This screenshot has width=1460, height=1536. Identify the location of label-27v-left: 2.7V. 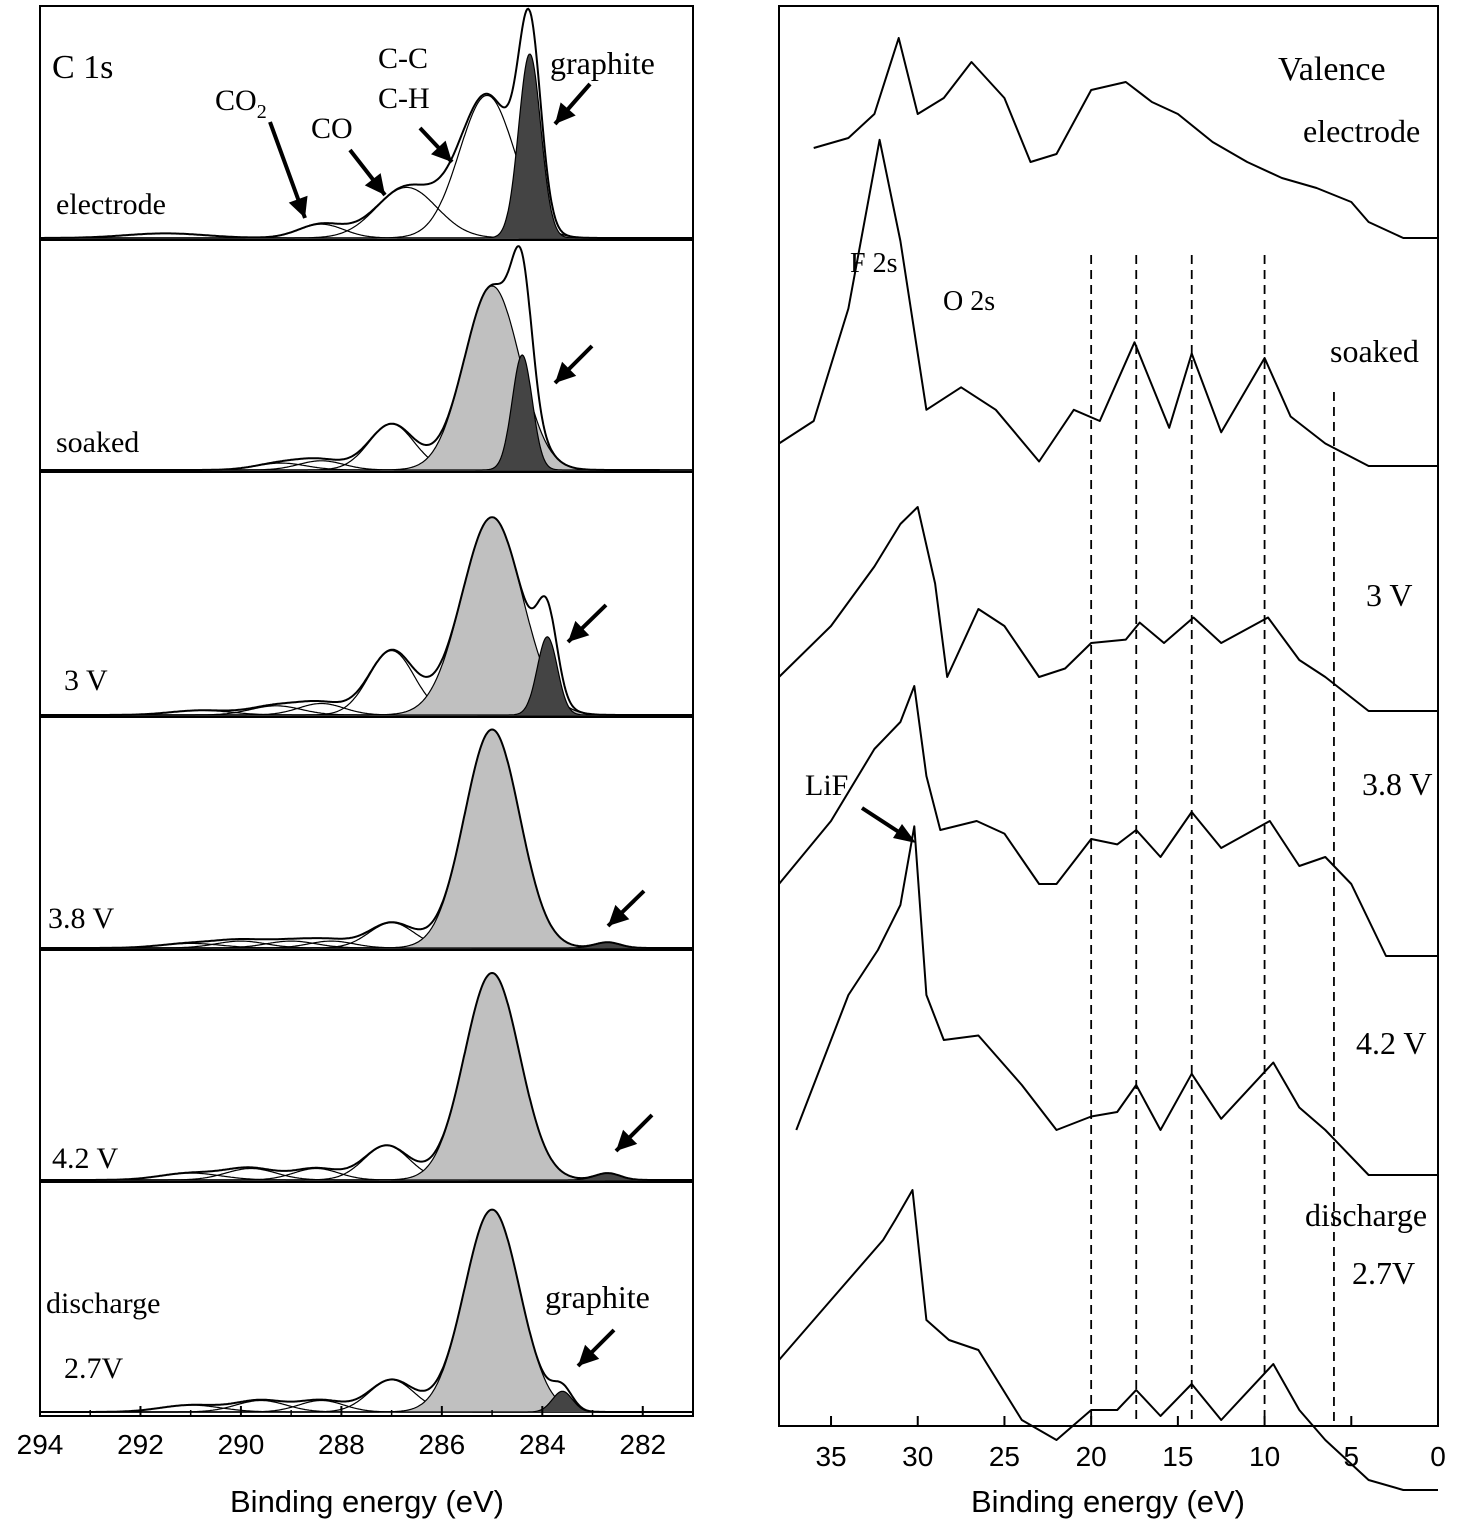
(94, 1368).